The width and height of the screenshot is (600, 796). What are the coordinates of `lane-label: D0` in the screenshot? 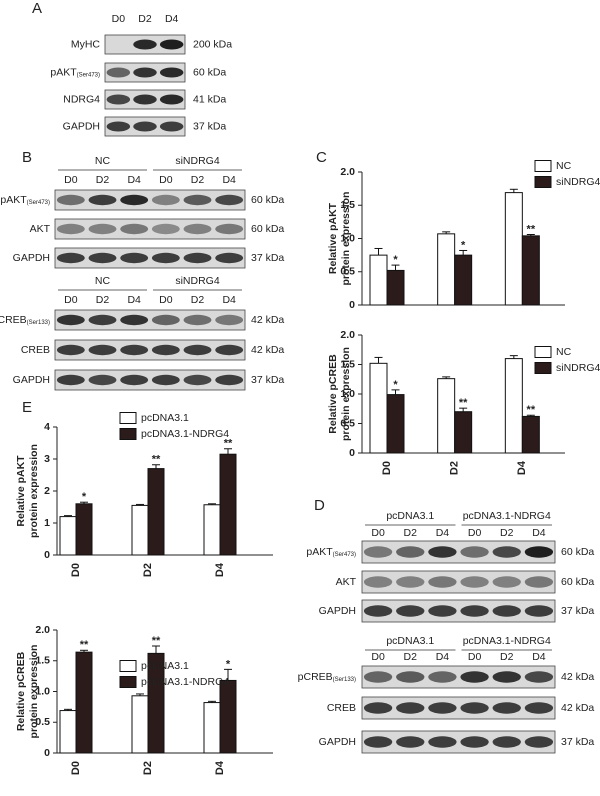 It's located at (378, 657).